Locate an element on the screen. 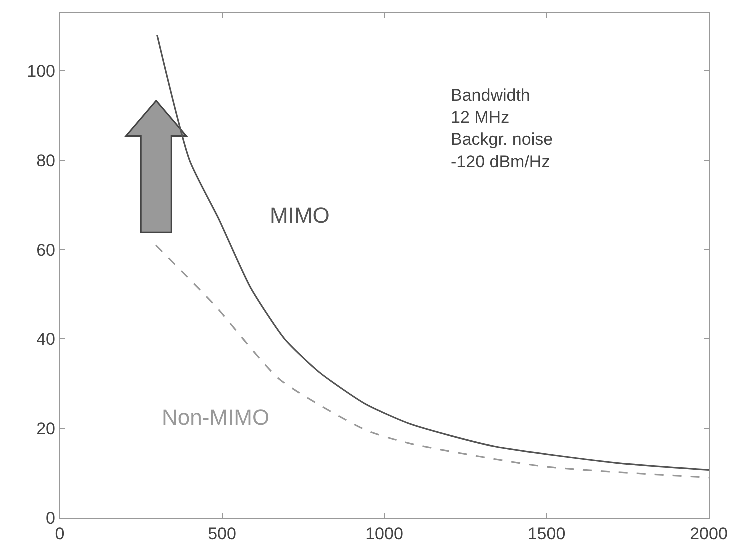 The image size is (740, 556). y-tick-label: 80 is located at coordinates (46, 160).